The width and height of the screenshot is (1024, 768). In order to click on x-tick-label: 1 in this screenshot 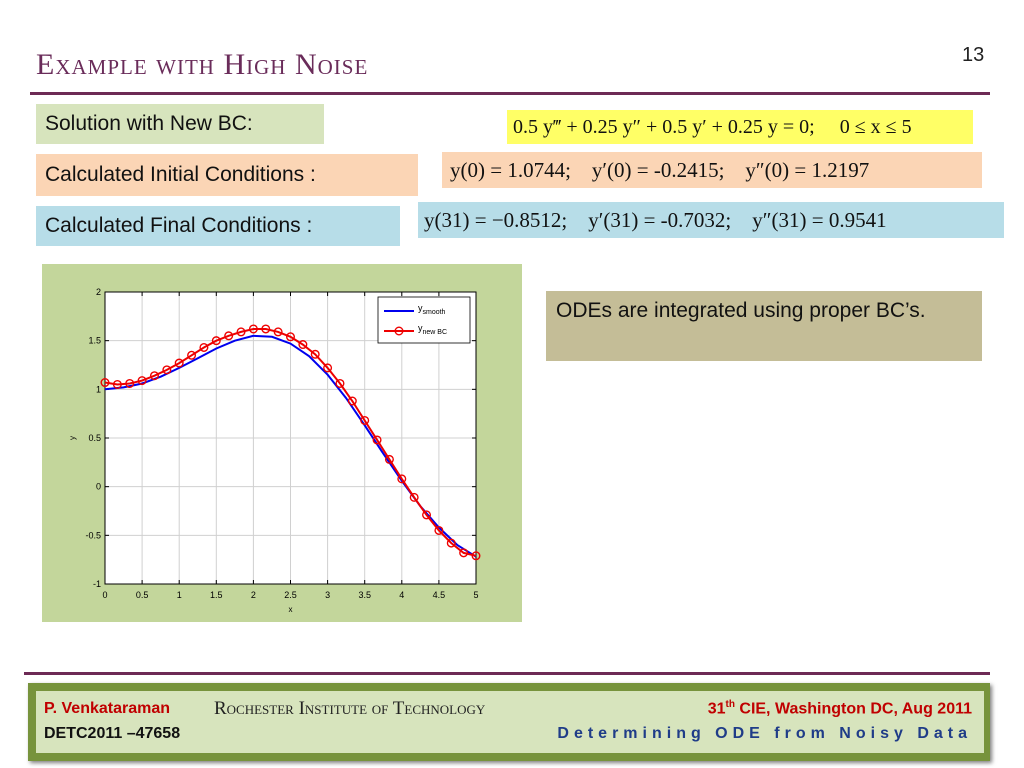, I will do `click(179, 595)`.